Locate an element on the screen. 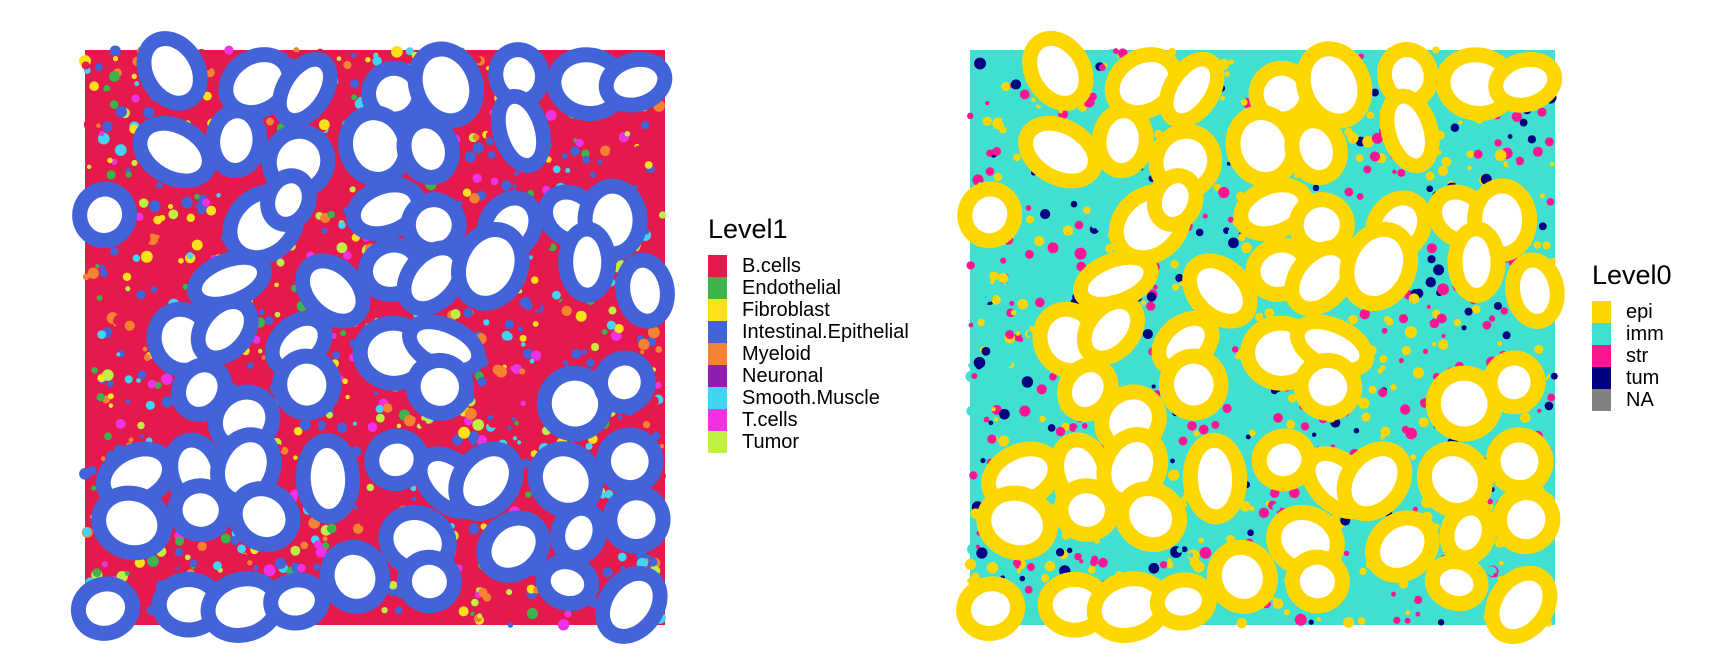 Image resolution: width=1728 pixels, height=672 pixels. legend-title: Level0 is located at coordinates (1632, 275).